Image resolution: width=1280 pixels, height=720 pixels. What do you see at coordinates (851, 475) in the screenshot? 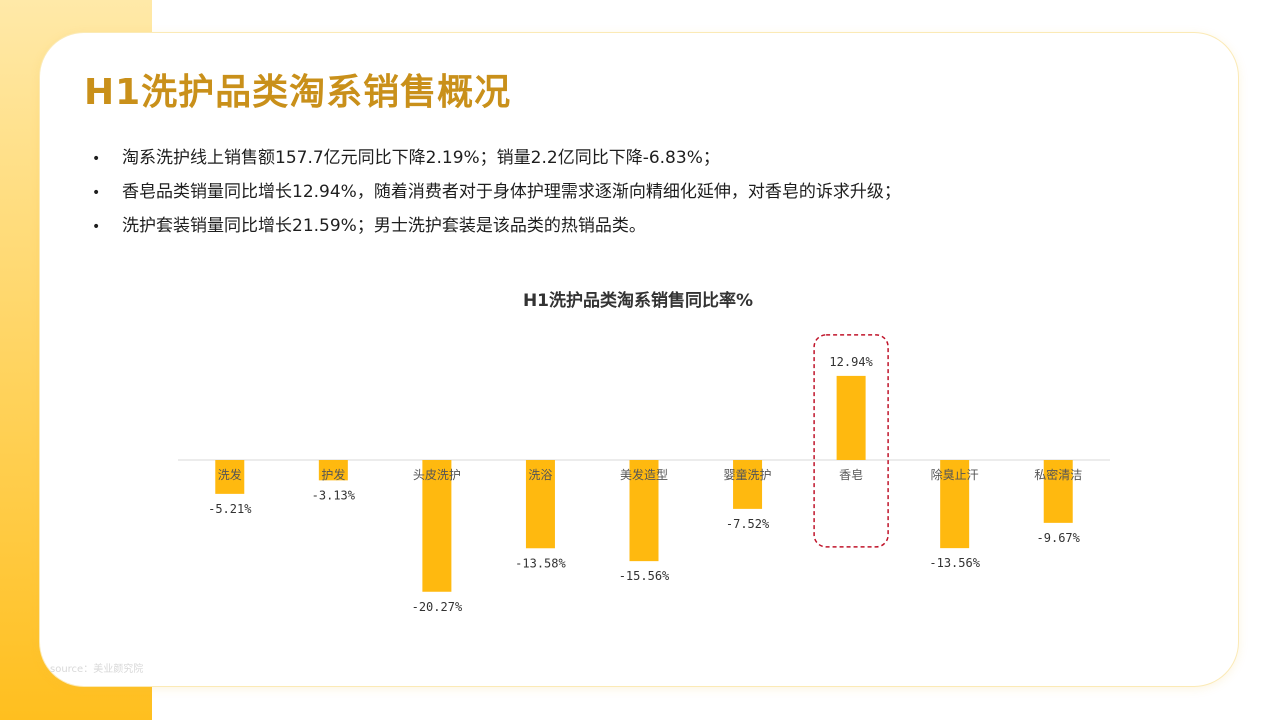
I see `category-label: 香皂` at bounding box center [851, 475].